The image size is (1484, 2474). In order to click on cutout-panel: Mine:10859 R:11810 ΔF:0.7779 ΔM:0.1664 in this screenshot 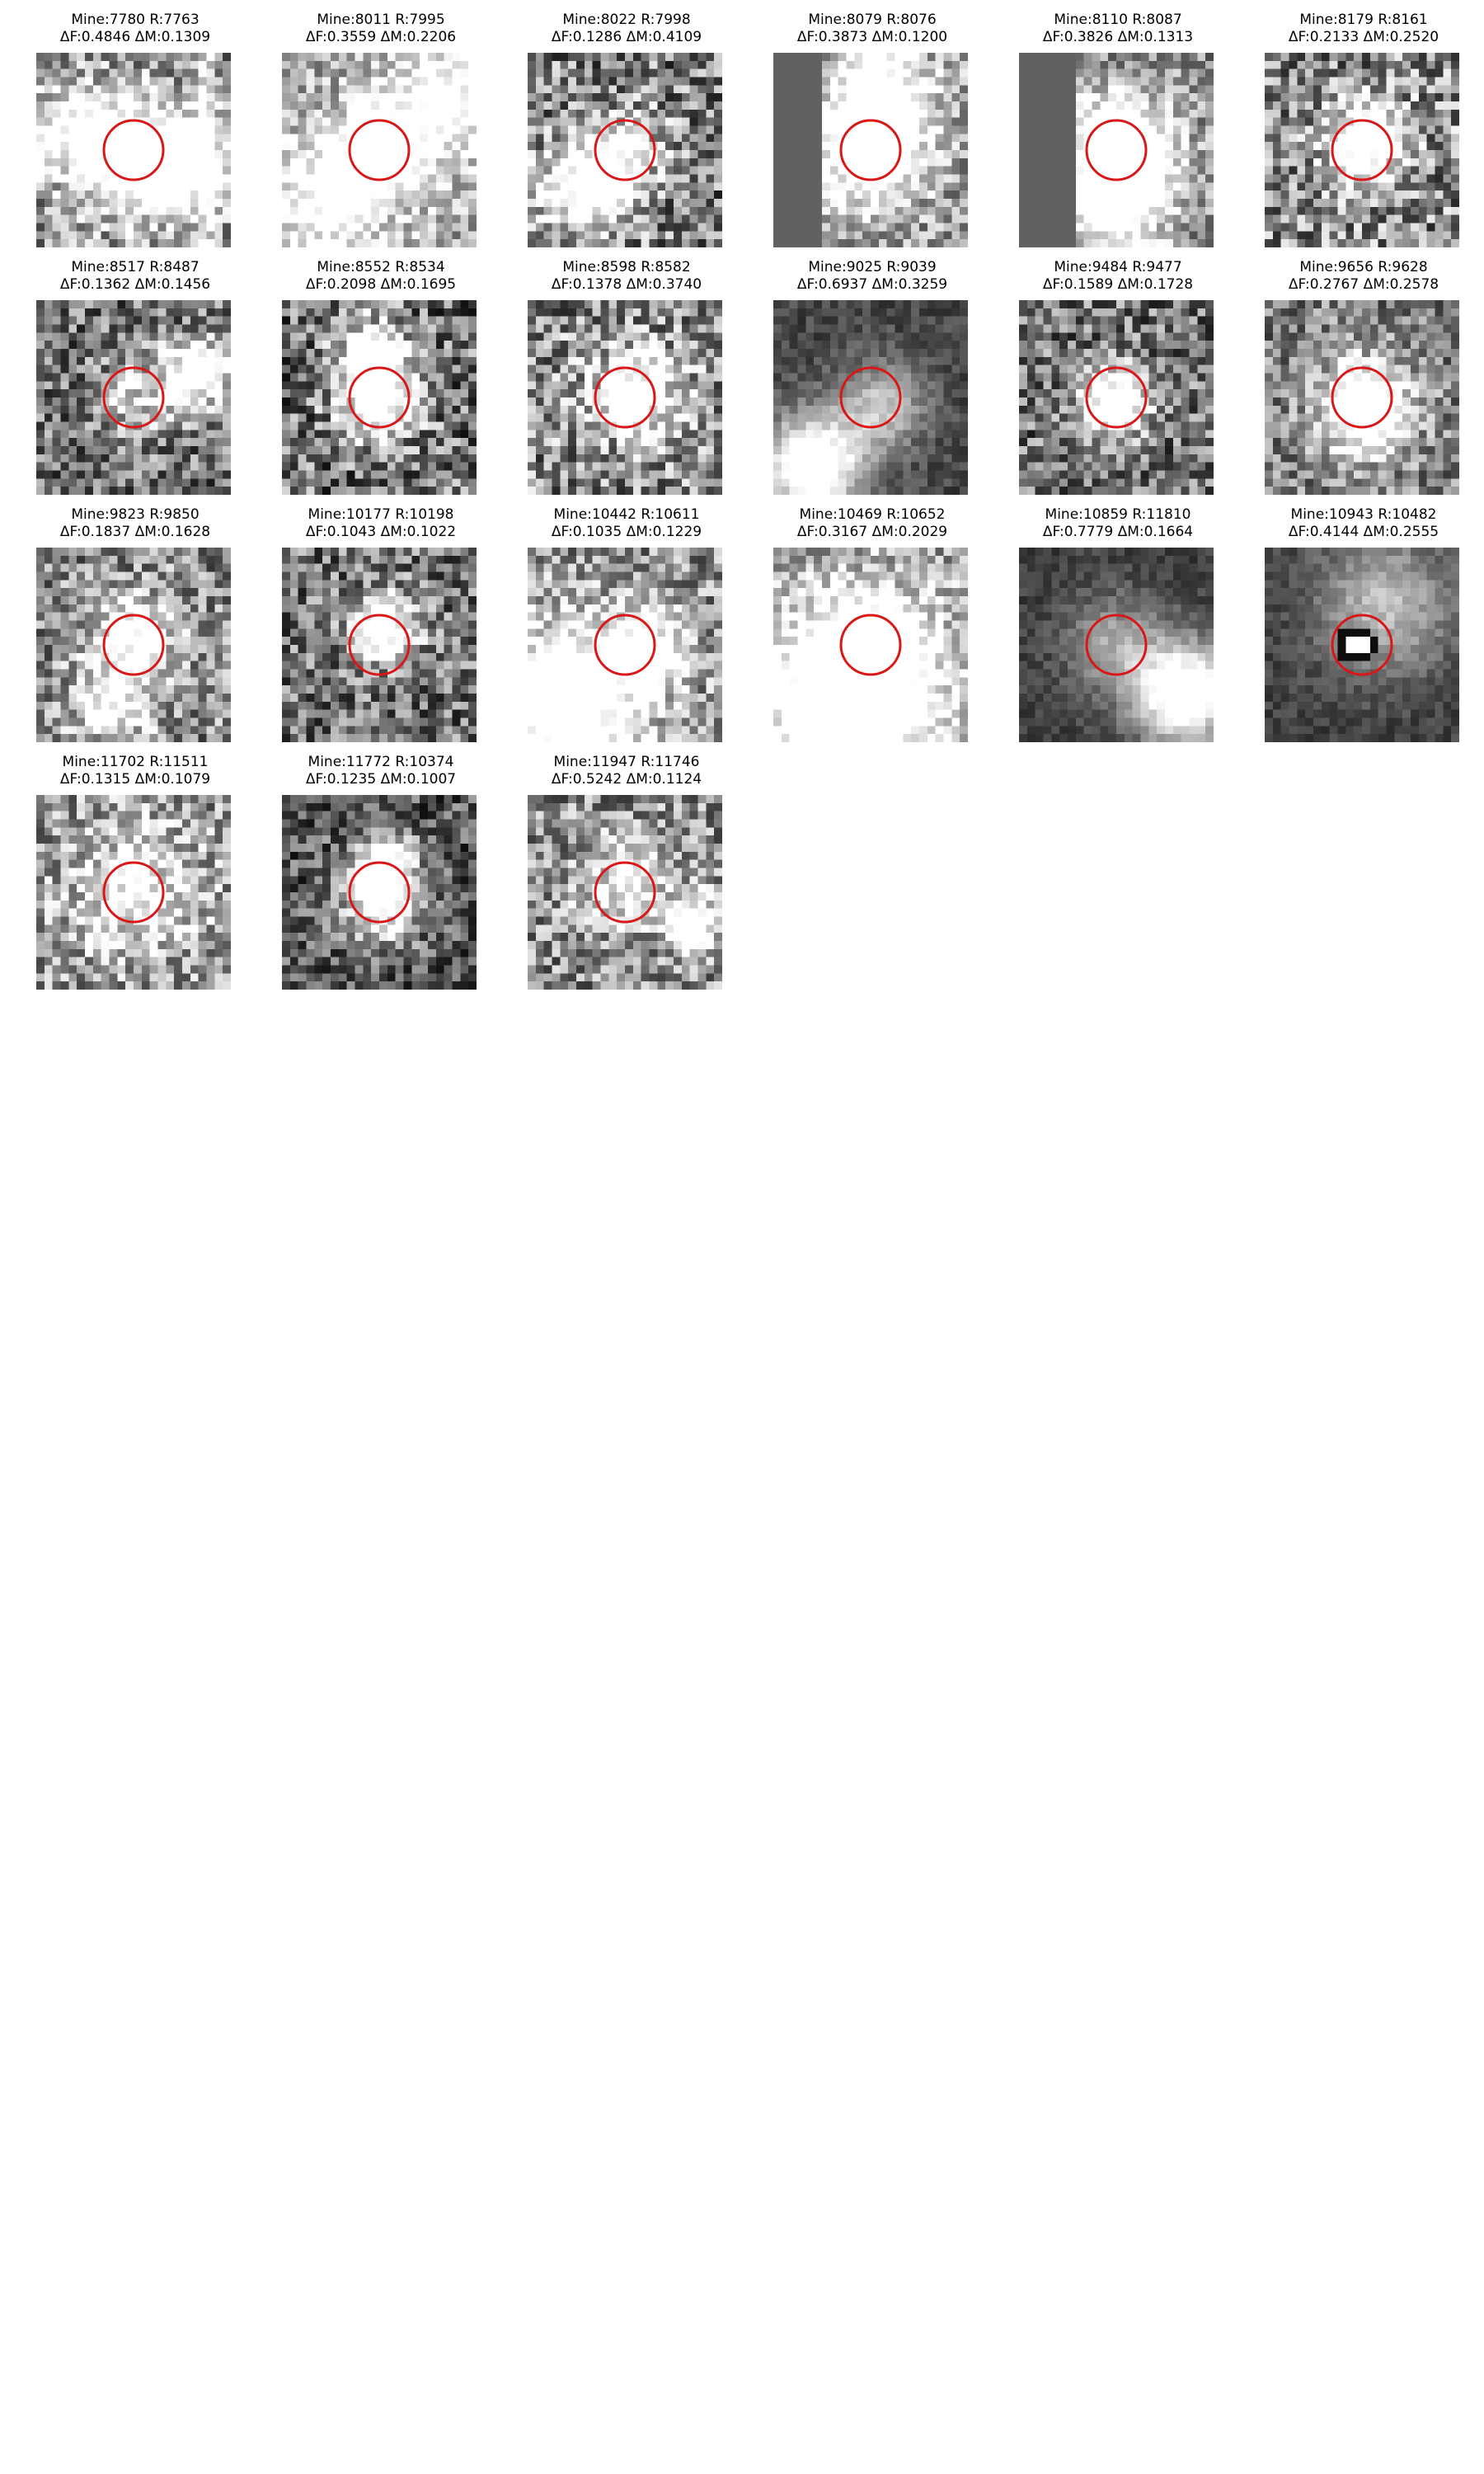, I will do `click(1118, 618)`.